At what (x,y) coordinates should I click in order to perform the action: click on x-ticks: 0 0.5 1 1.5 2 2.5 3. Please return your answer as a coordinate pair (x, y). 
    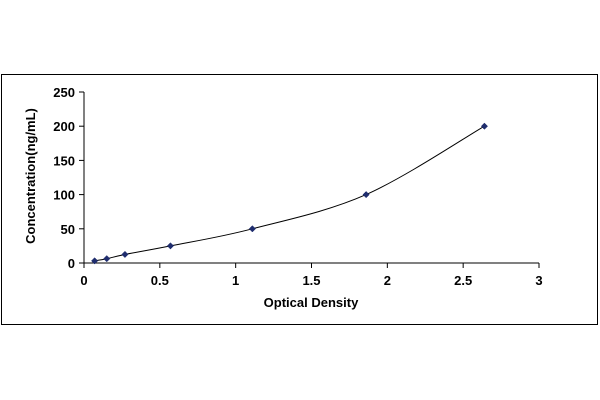
    Looking at the image, I should click on (311, 275).